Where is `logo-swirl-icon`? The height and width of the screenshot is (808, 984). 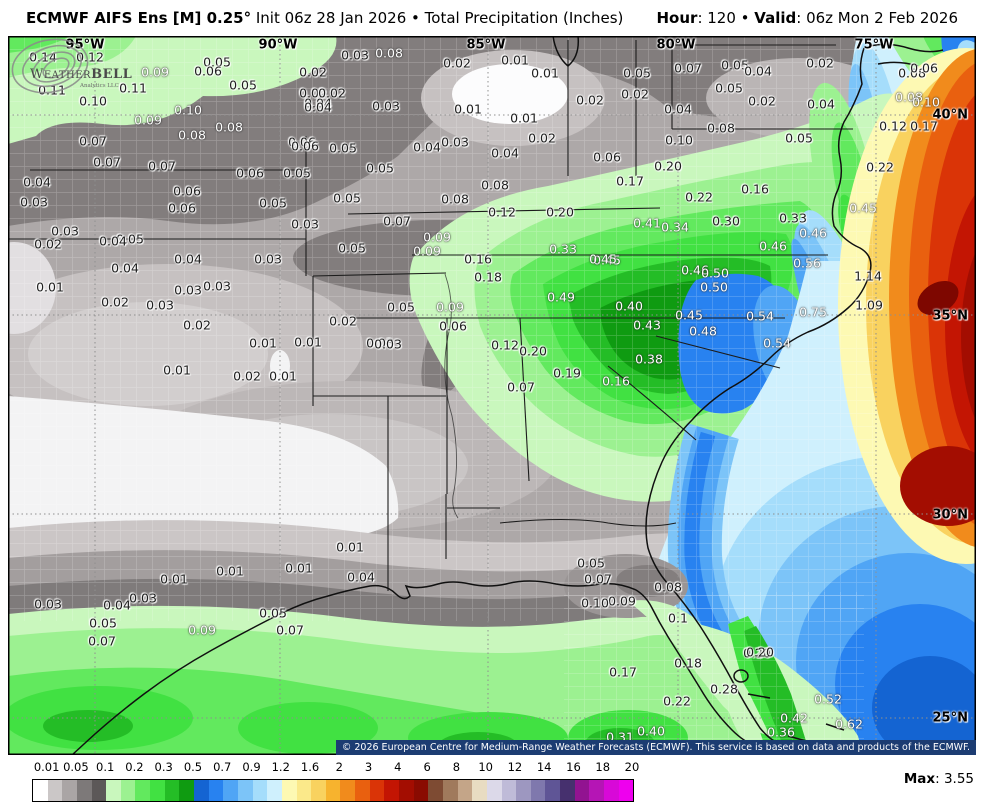 logo-swirl-icon is located at coordinates (50, 66).